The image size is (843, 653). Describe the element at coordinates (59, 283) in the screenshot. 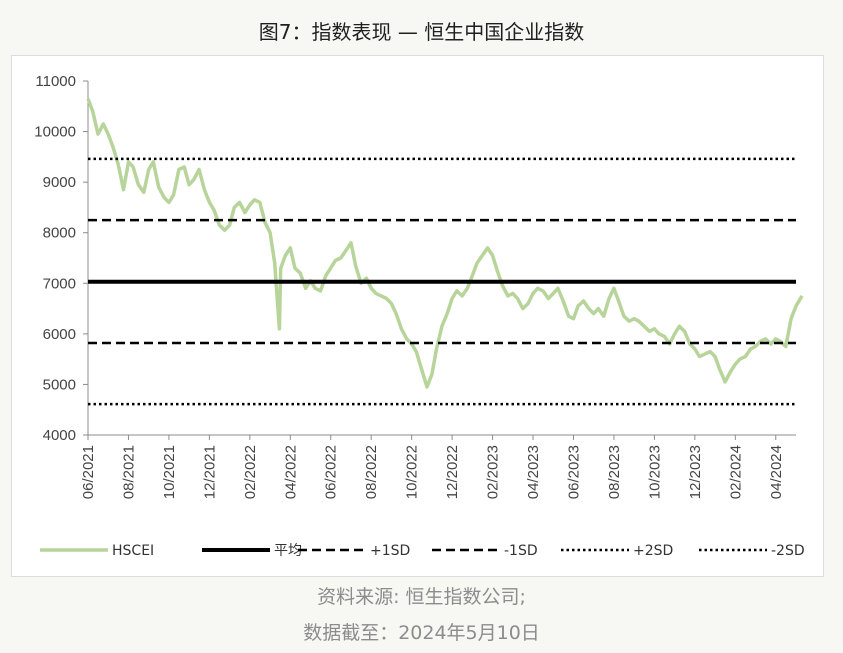

I see `y-tick-label: 7000` at that location.